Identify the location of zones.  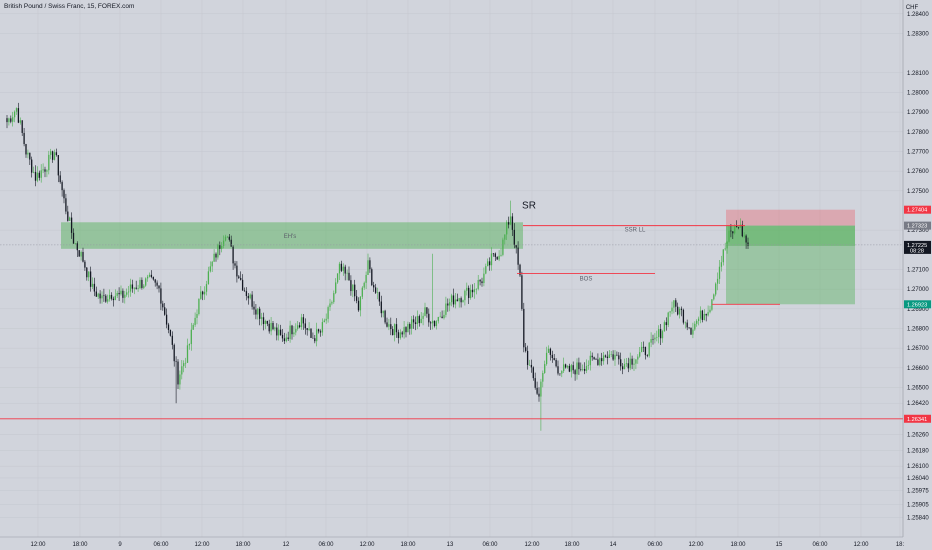
(458, 257).